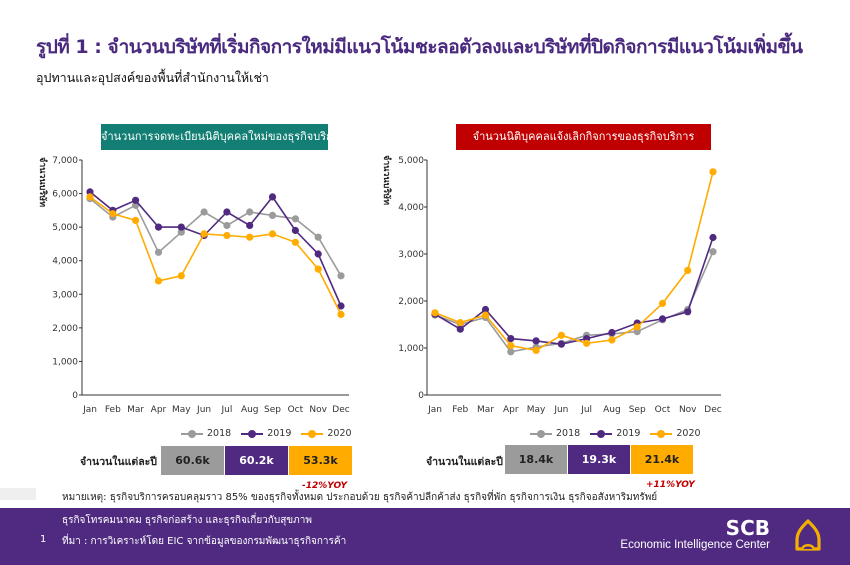 The image size is (850, 565). What do you see at coordinates (485, 410) in the screenshot?
I see `x-tick-label: Mar` at bounding box center [485, 410].